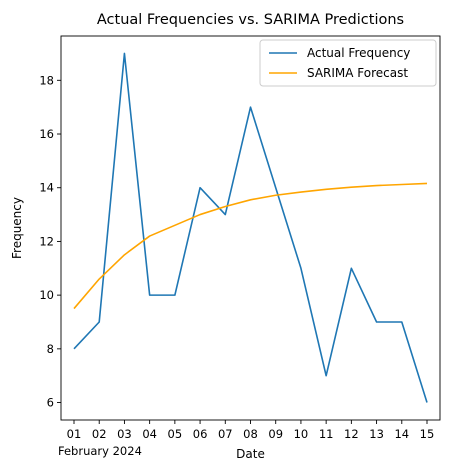 The image size is (454, 470). I want to click on y-tick-label: 10, so click(46, 295).